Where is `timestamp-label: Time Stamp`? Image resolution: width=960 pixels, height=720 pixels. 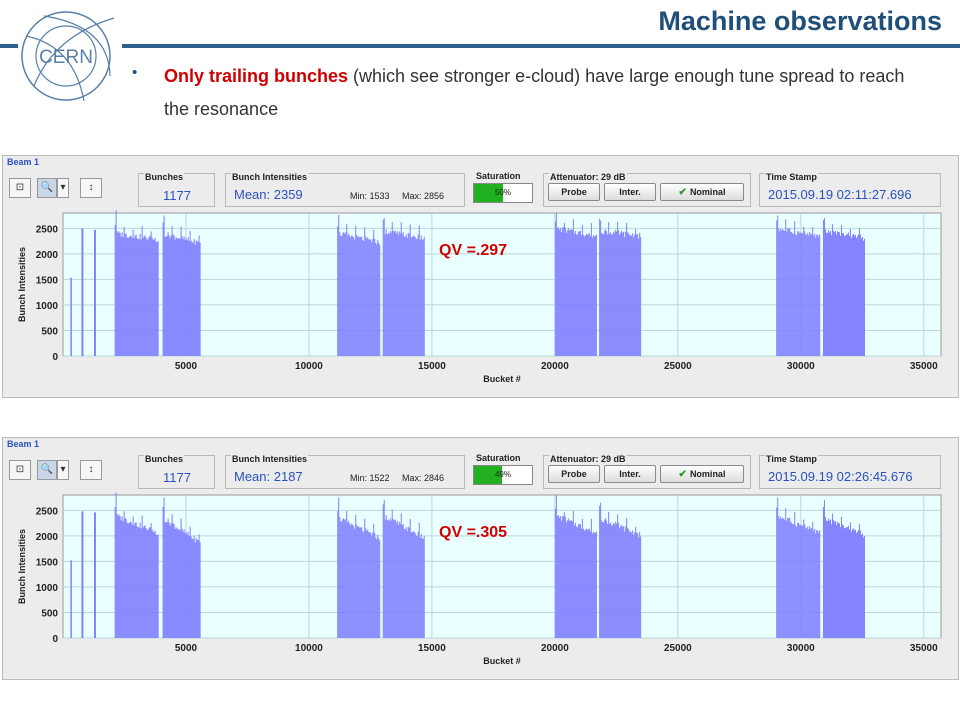 timestamp-label: Time Stamp is located at coordinates (791, 459).